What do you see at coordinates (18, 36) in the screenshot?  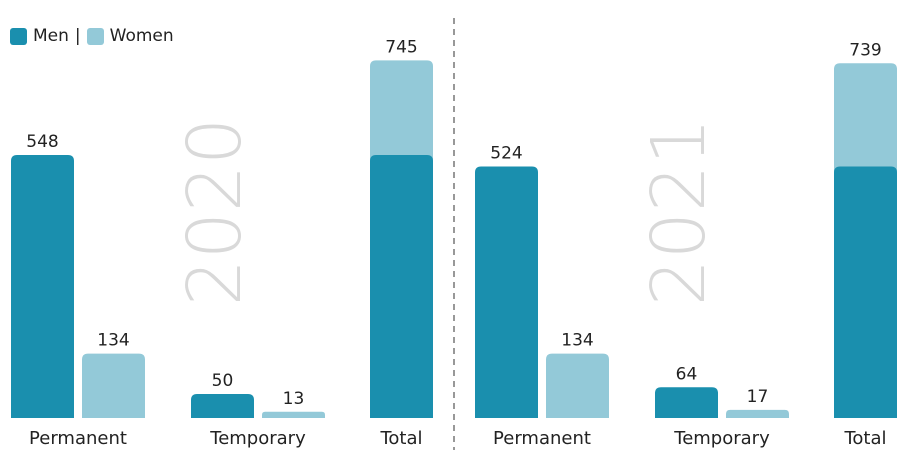 I see `legend-men-swatch` at bounding box center [18, 36].